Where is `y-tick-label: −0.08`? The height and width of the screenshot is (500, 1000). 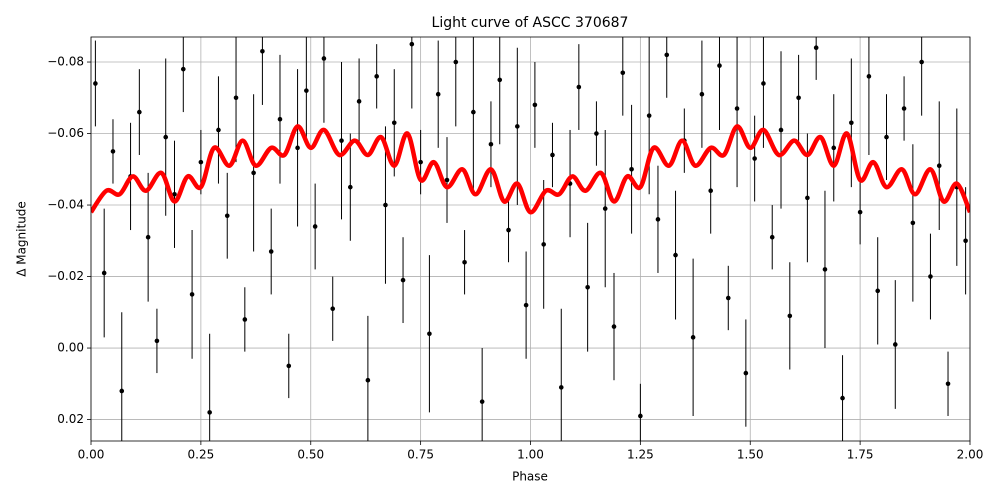
y-tick-label: −0.08 is located at coordinates (65, 62).